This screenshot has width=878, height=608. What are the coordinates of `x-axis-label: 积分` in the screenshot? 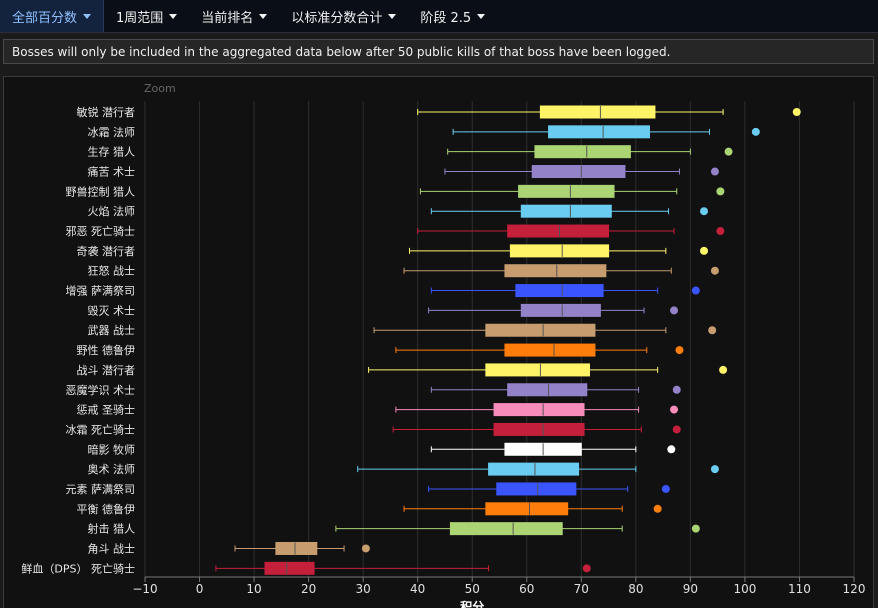 It's located at (472, 603).